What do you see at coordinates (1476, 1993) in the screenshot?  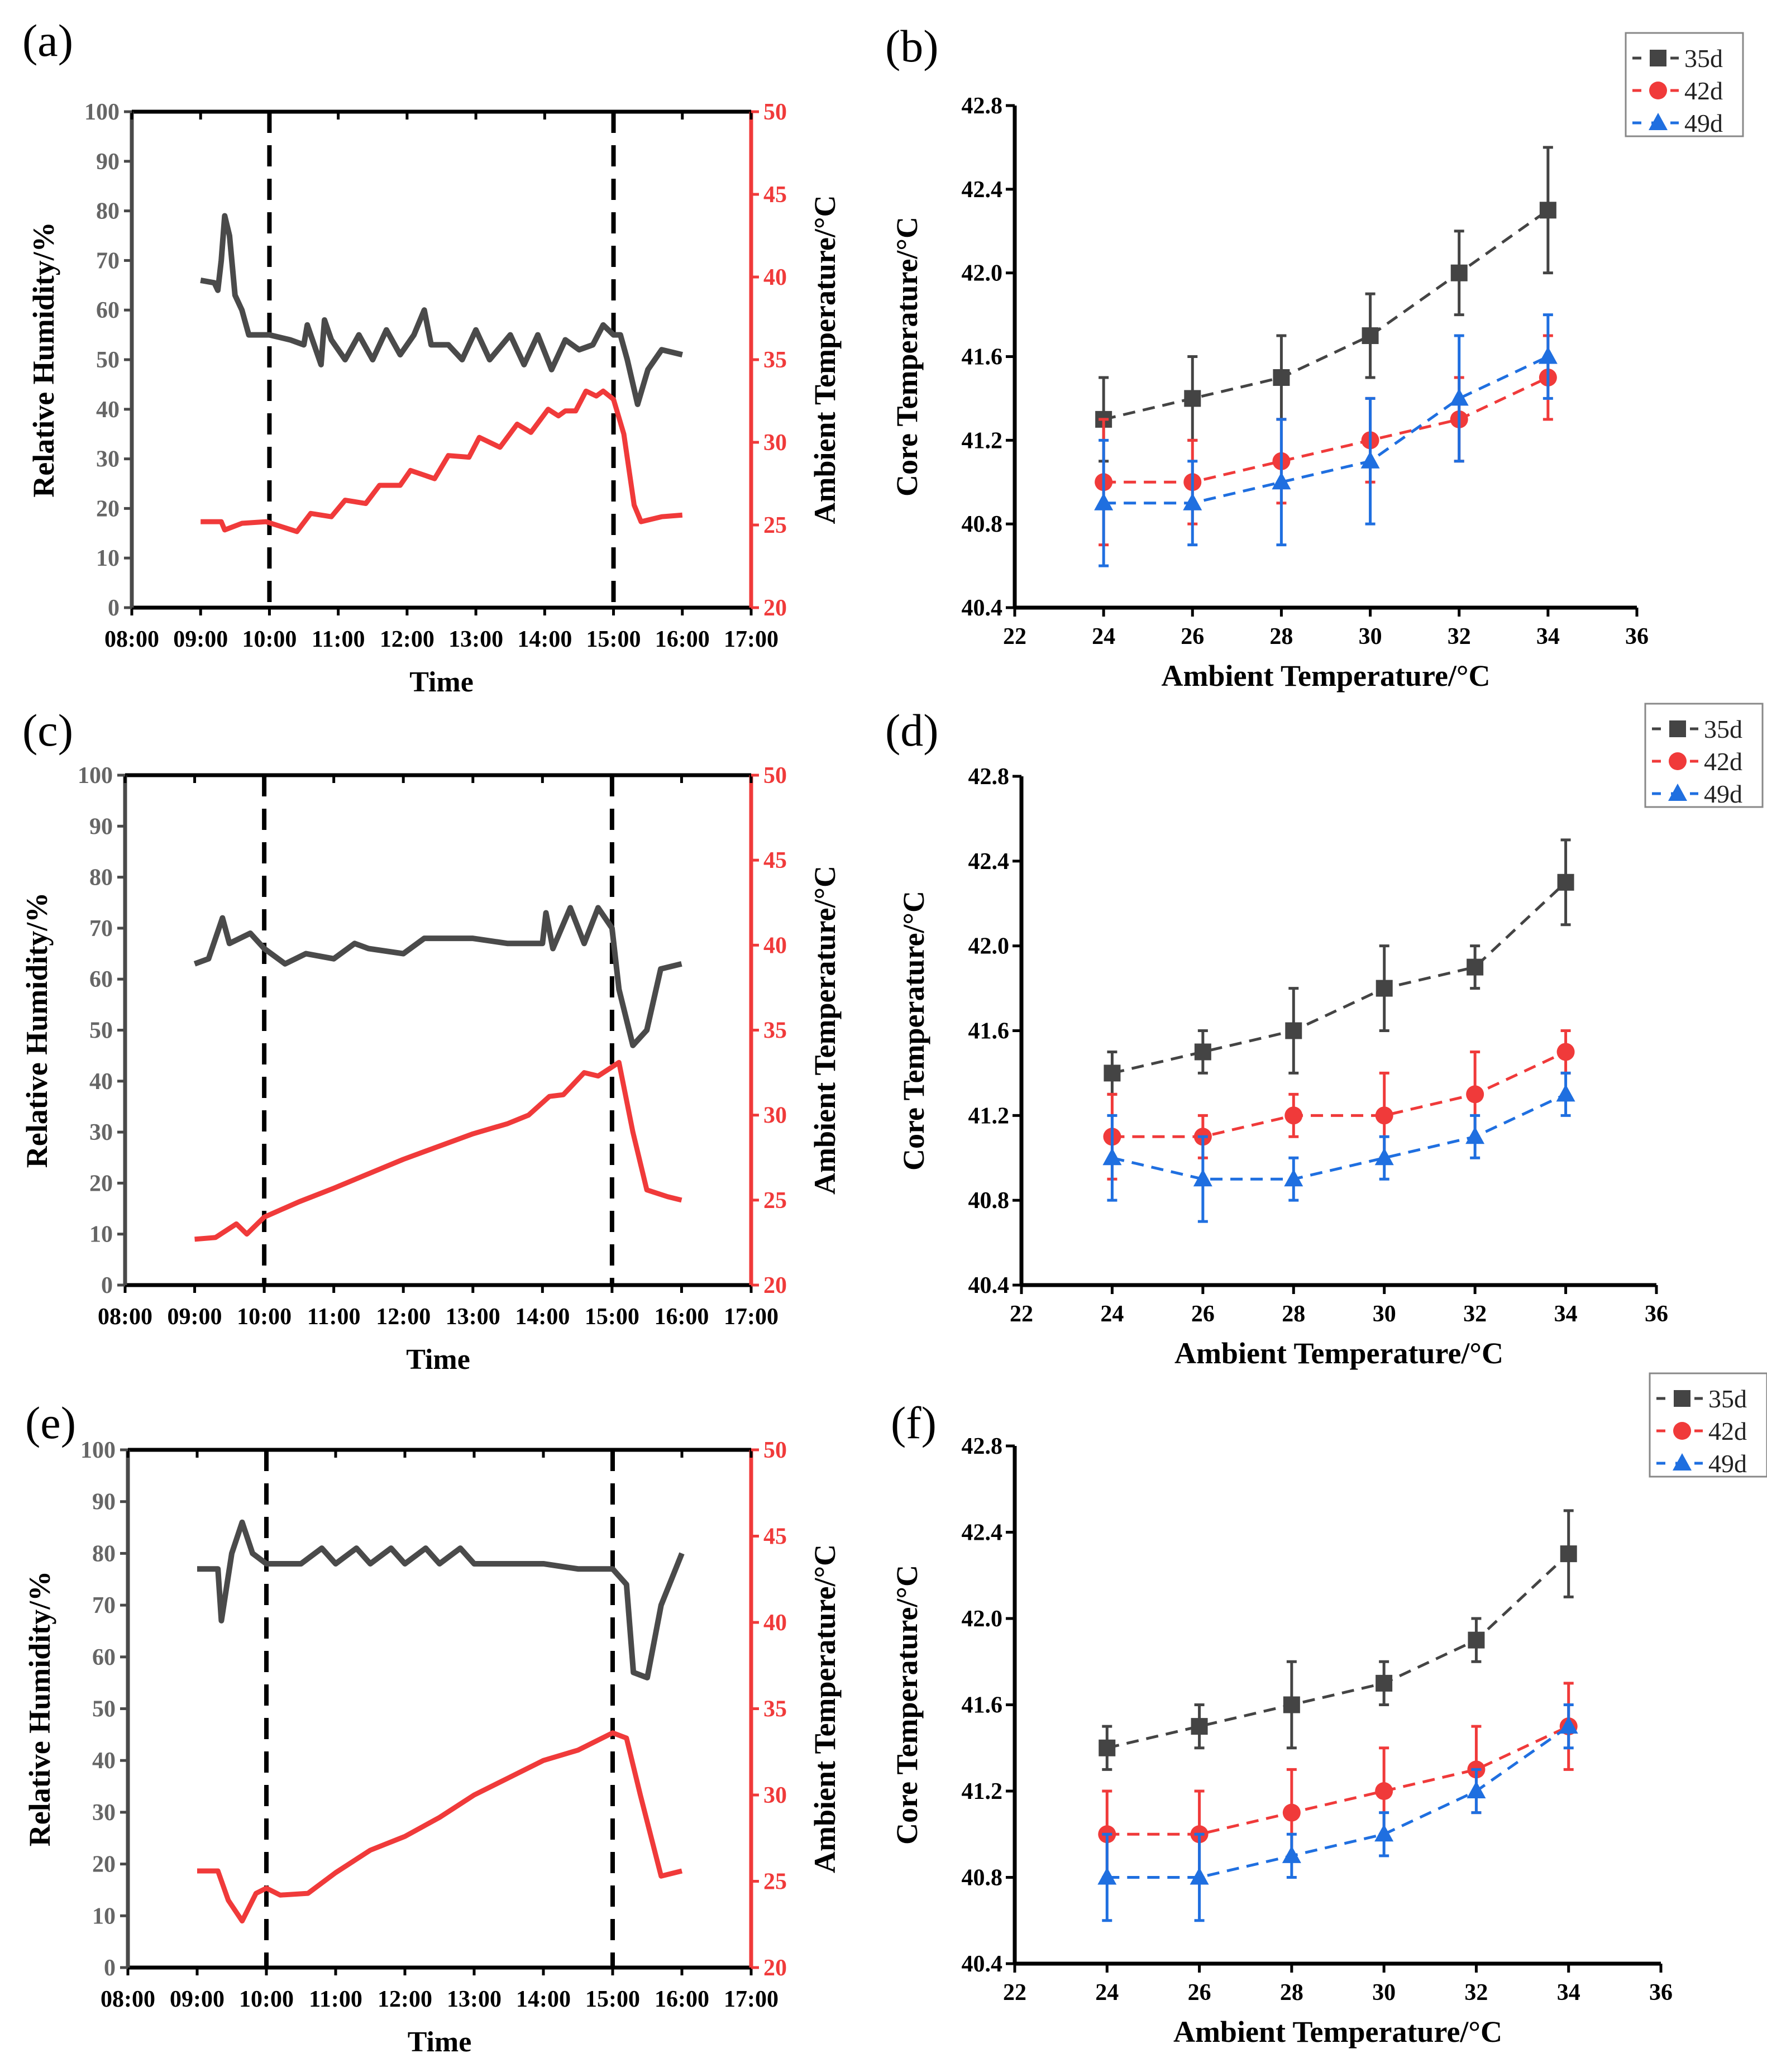 I see `x-tick-label: 32` at bounding box center [1476, 1993].